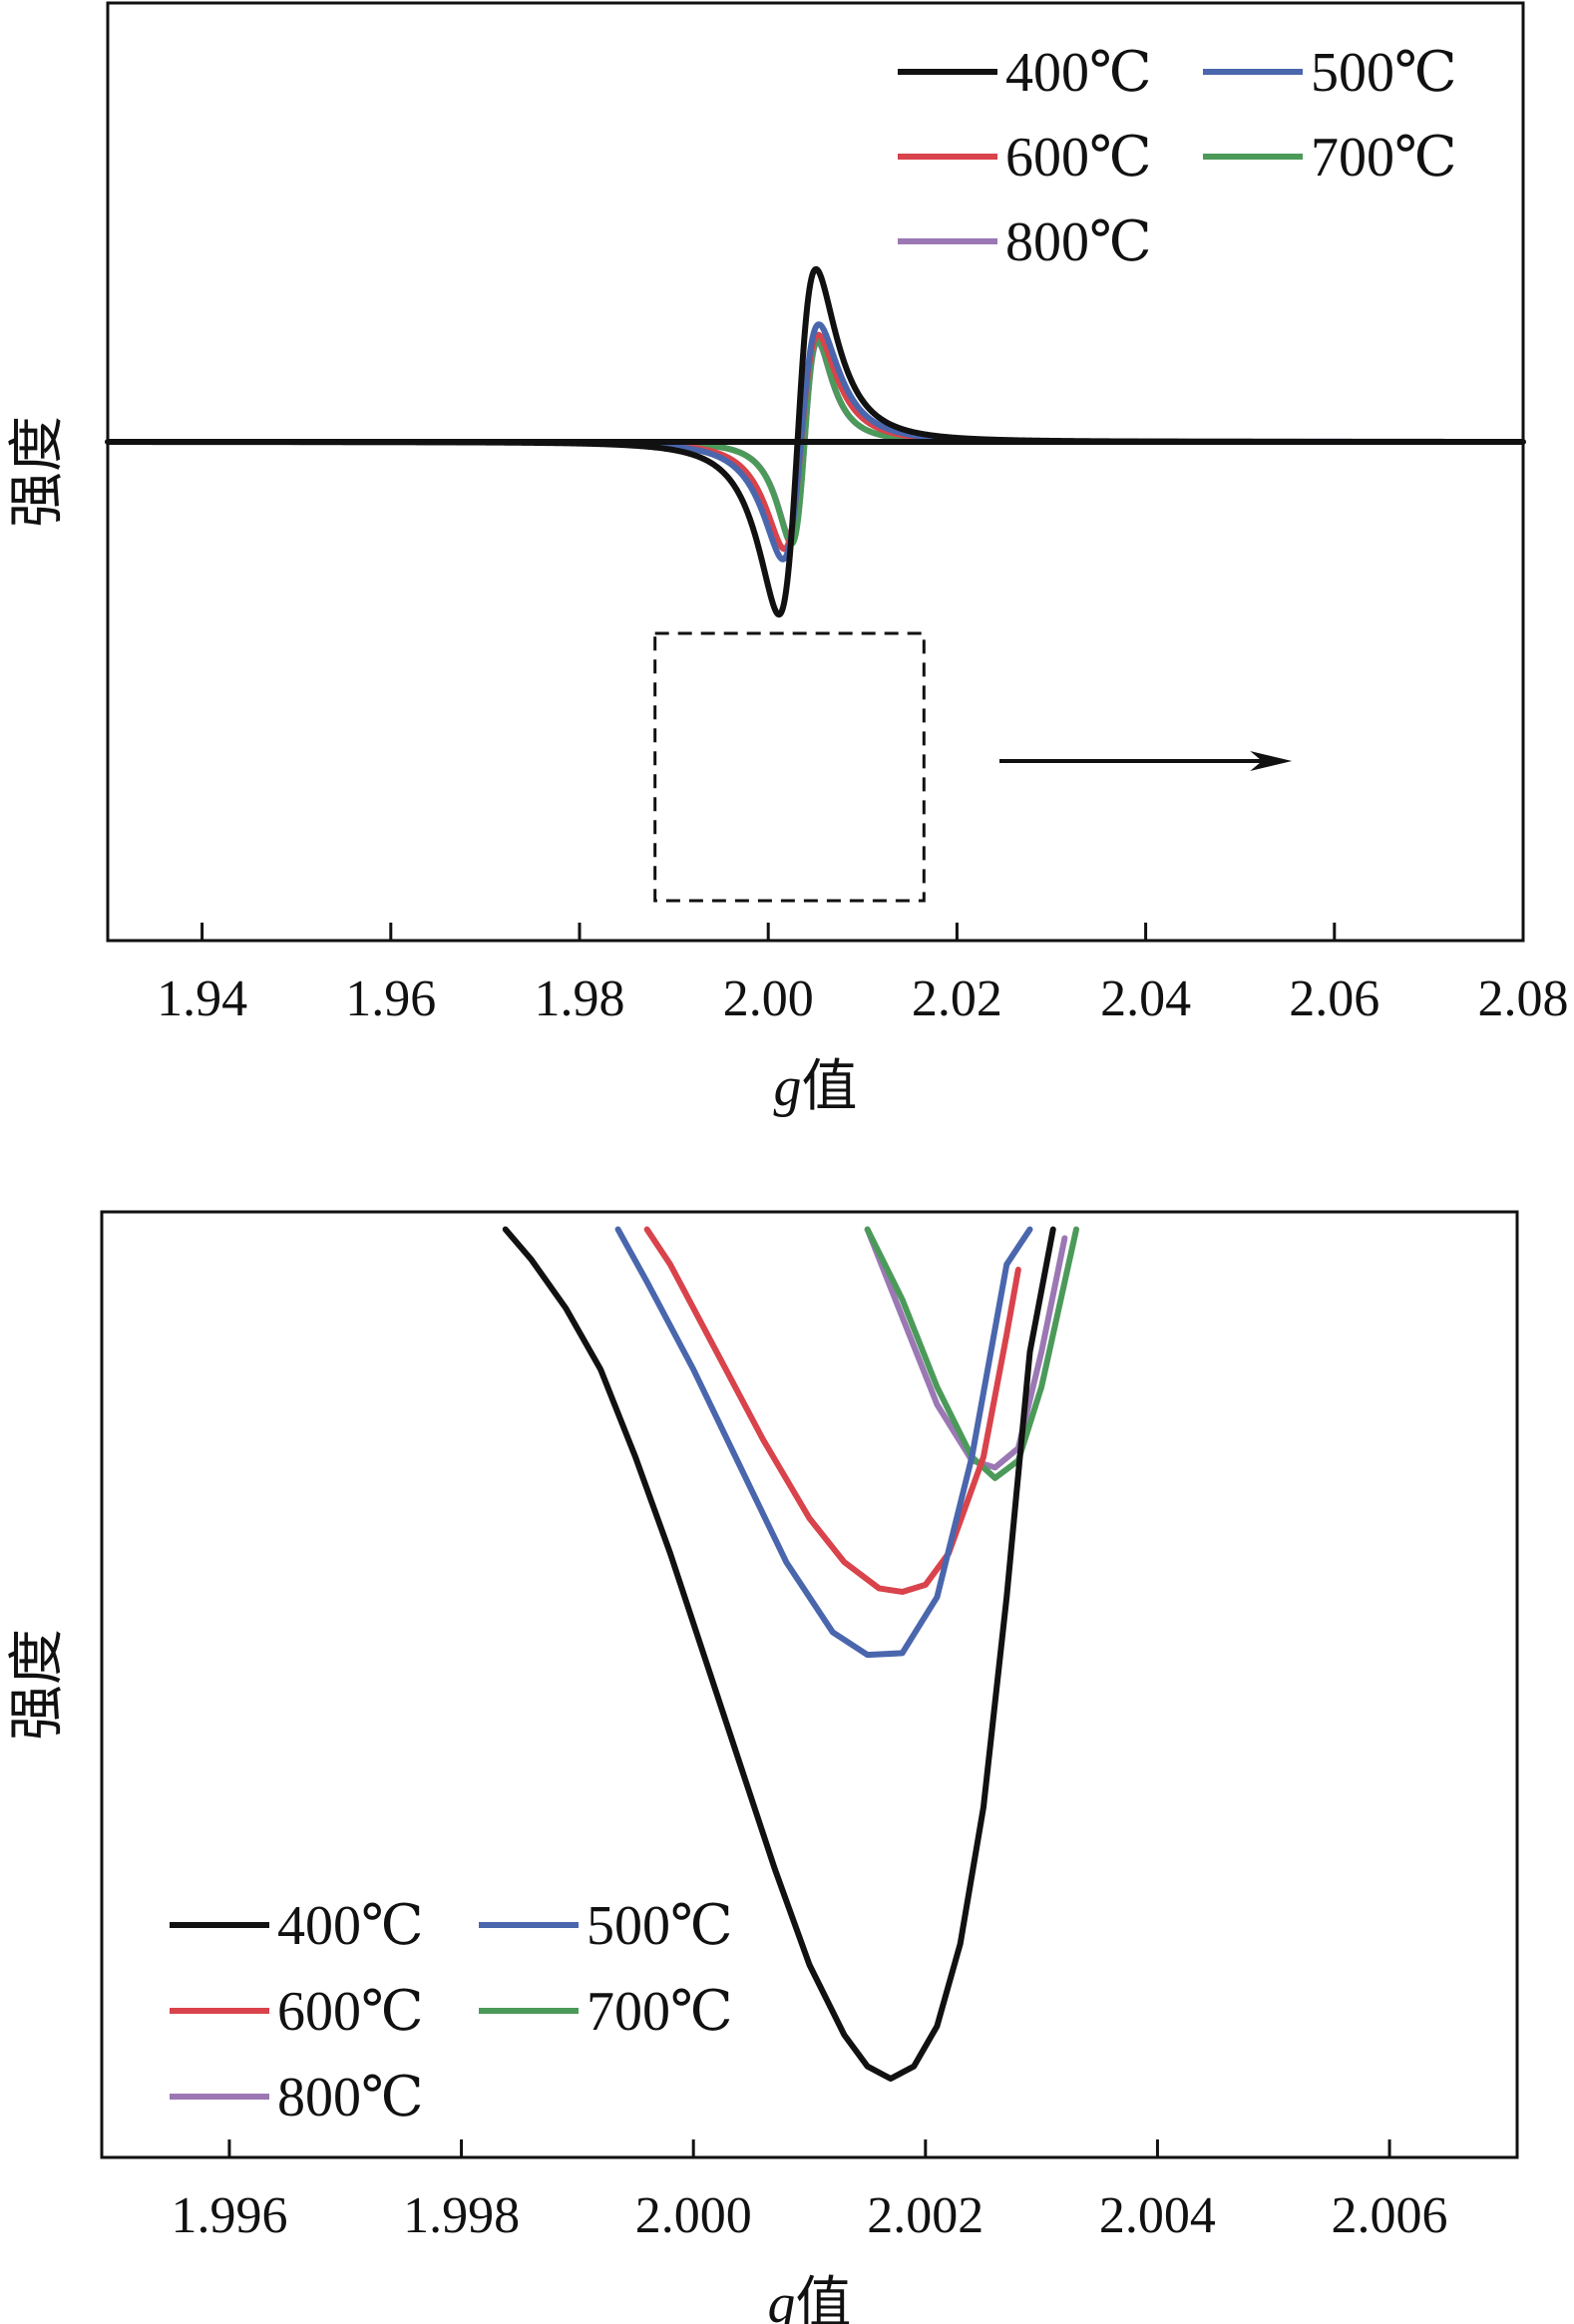  I want to click on x-tick-label: 1.98, so click(580, 998).